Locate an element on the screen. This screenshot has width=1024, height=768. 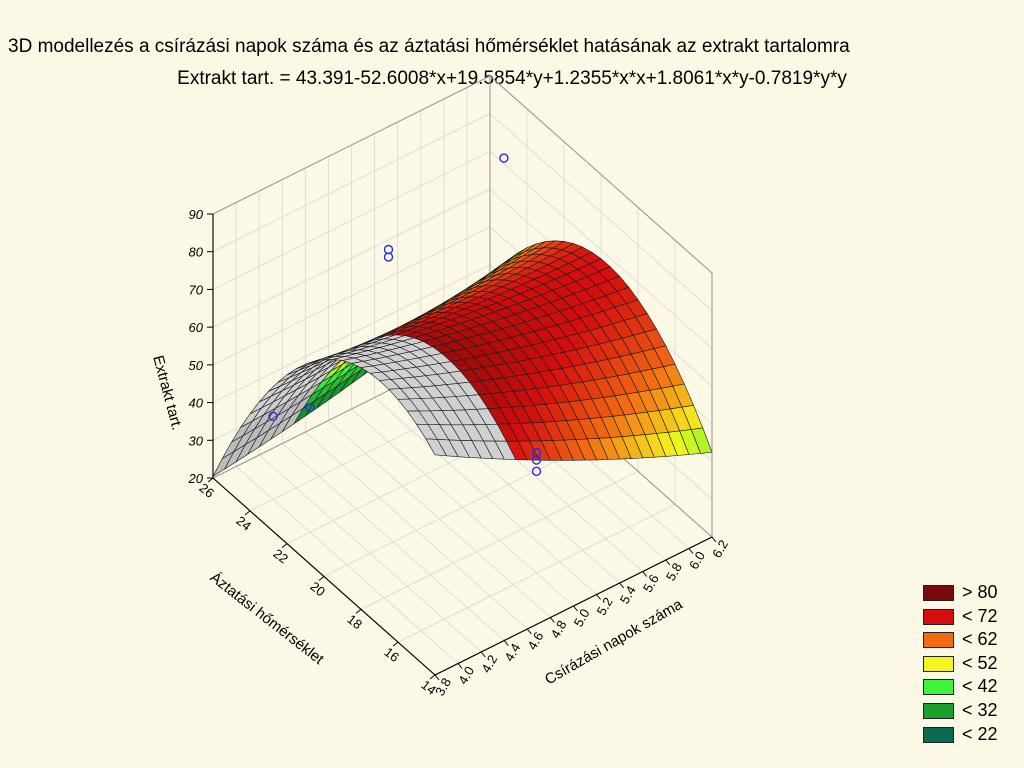
y-tick-label: 20 is located at coordinates (317, 589).